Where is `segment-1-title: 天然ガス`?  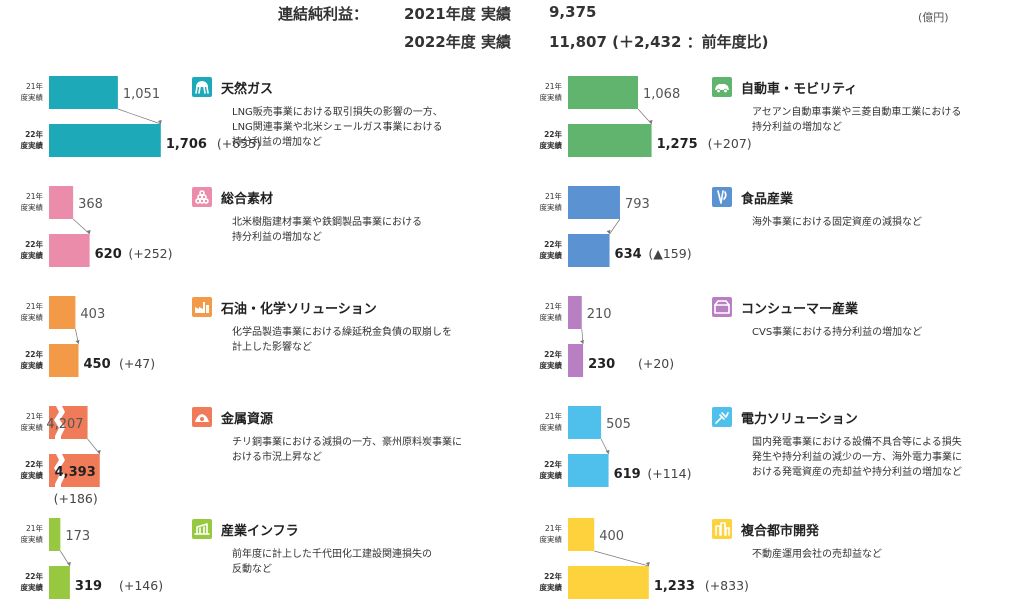
segment-1-title: 天然ガス is located at coordinates (247, 89).